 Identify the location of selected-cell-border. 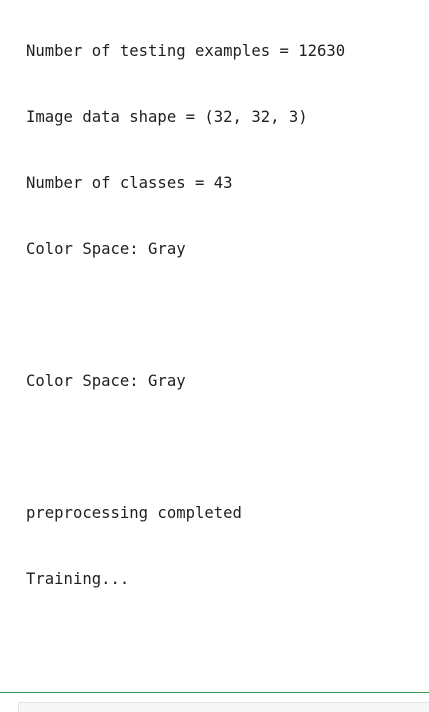
(214, 692).